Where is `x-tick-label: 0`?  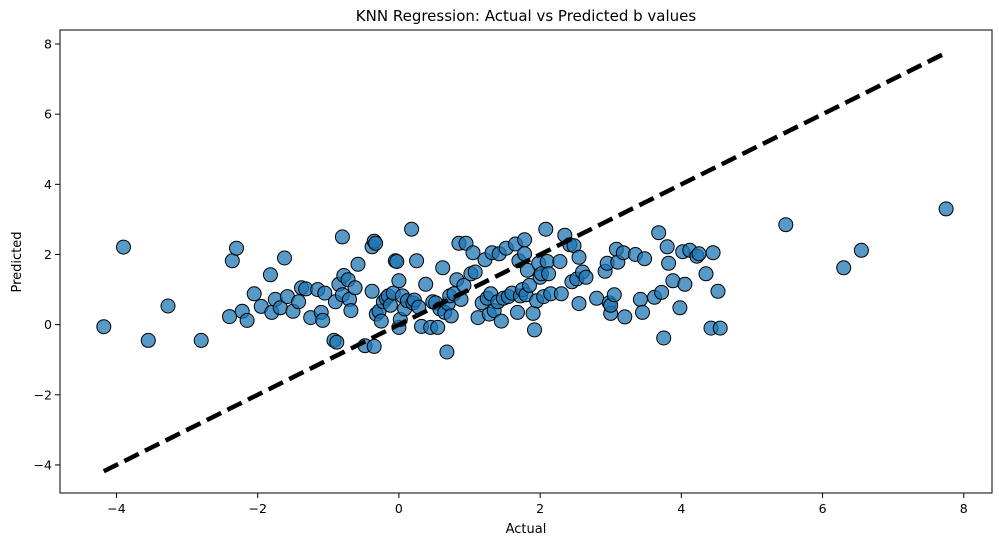
x-tick-label: 0 is located at coordinates (399, 508).